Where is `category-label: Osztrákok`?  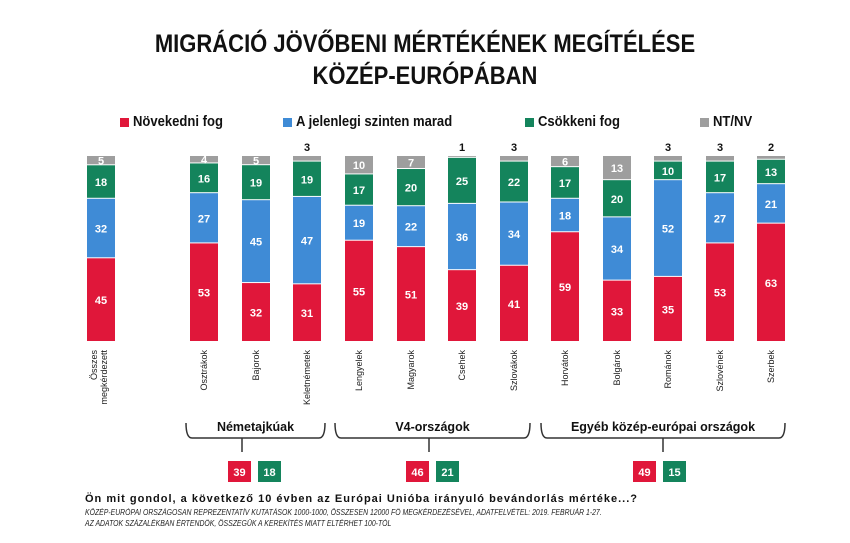 category-label: Osztrákok is located at coordinates (204, 370).